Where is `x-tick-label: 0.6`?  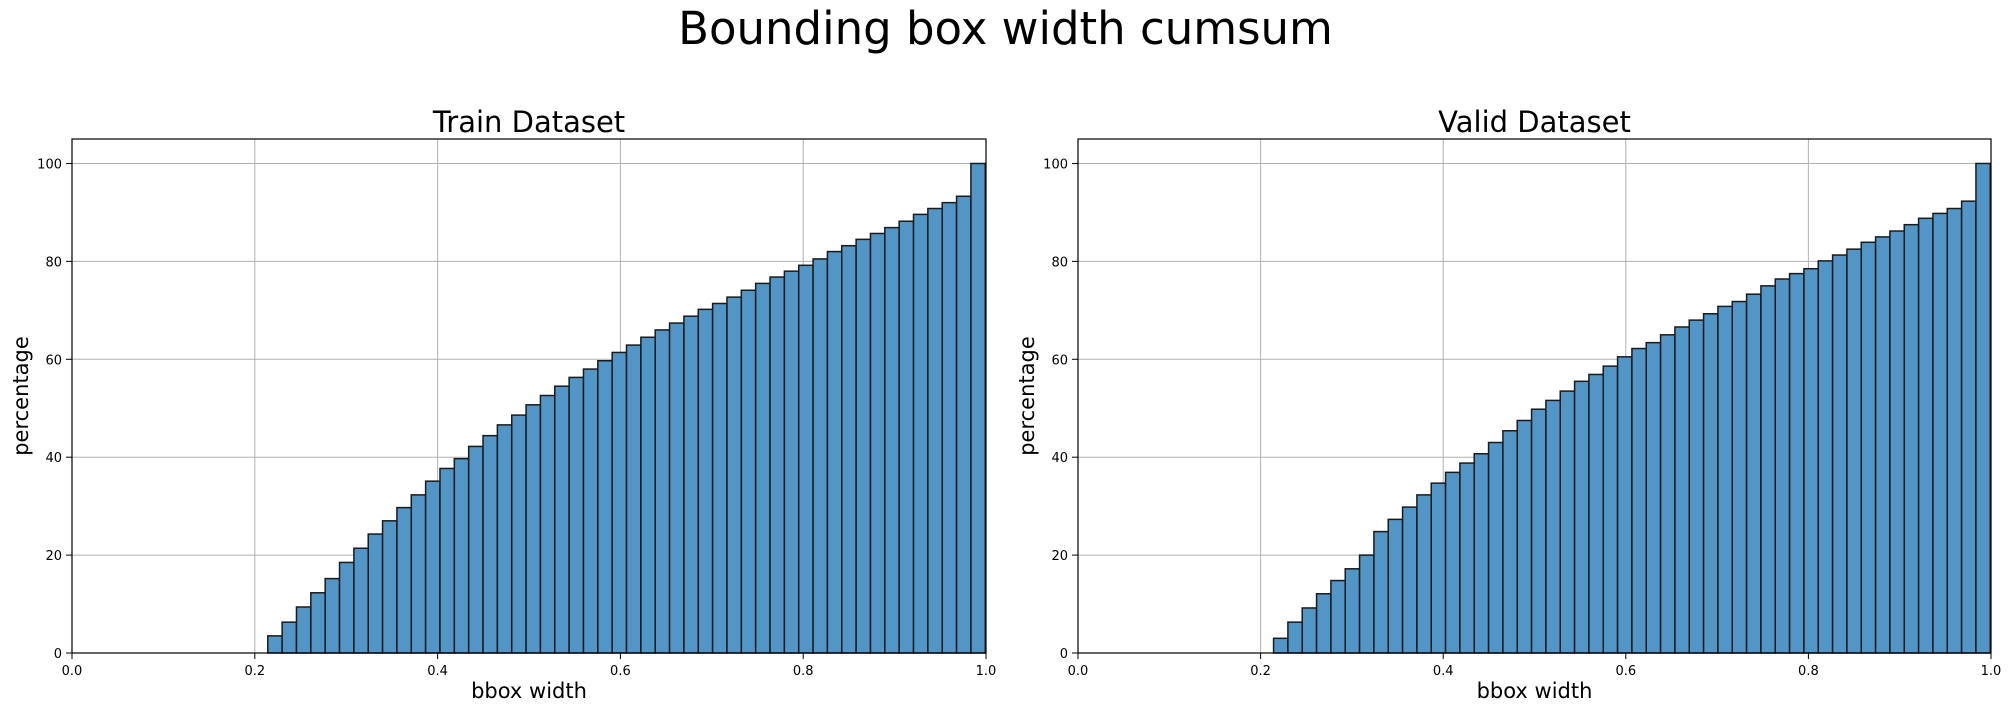 x-tick-label: 0.6 is located at coordinates (620, 671).